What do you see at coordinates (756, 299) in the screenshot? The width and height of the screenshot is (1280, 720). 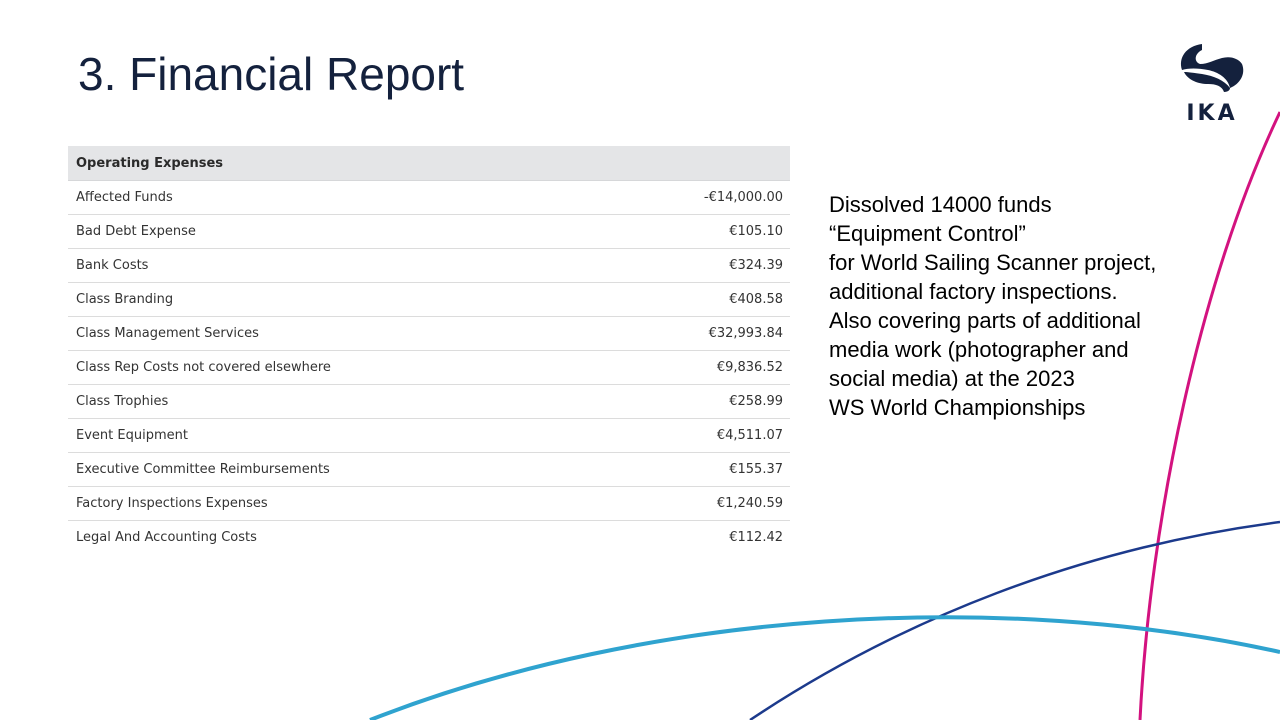 I see `row-value: €408.58` at bounding box center [756, 299].